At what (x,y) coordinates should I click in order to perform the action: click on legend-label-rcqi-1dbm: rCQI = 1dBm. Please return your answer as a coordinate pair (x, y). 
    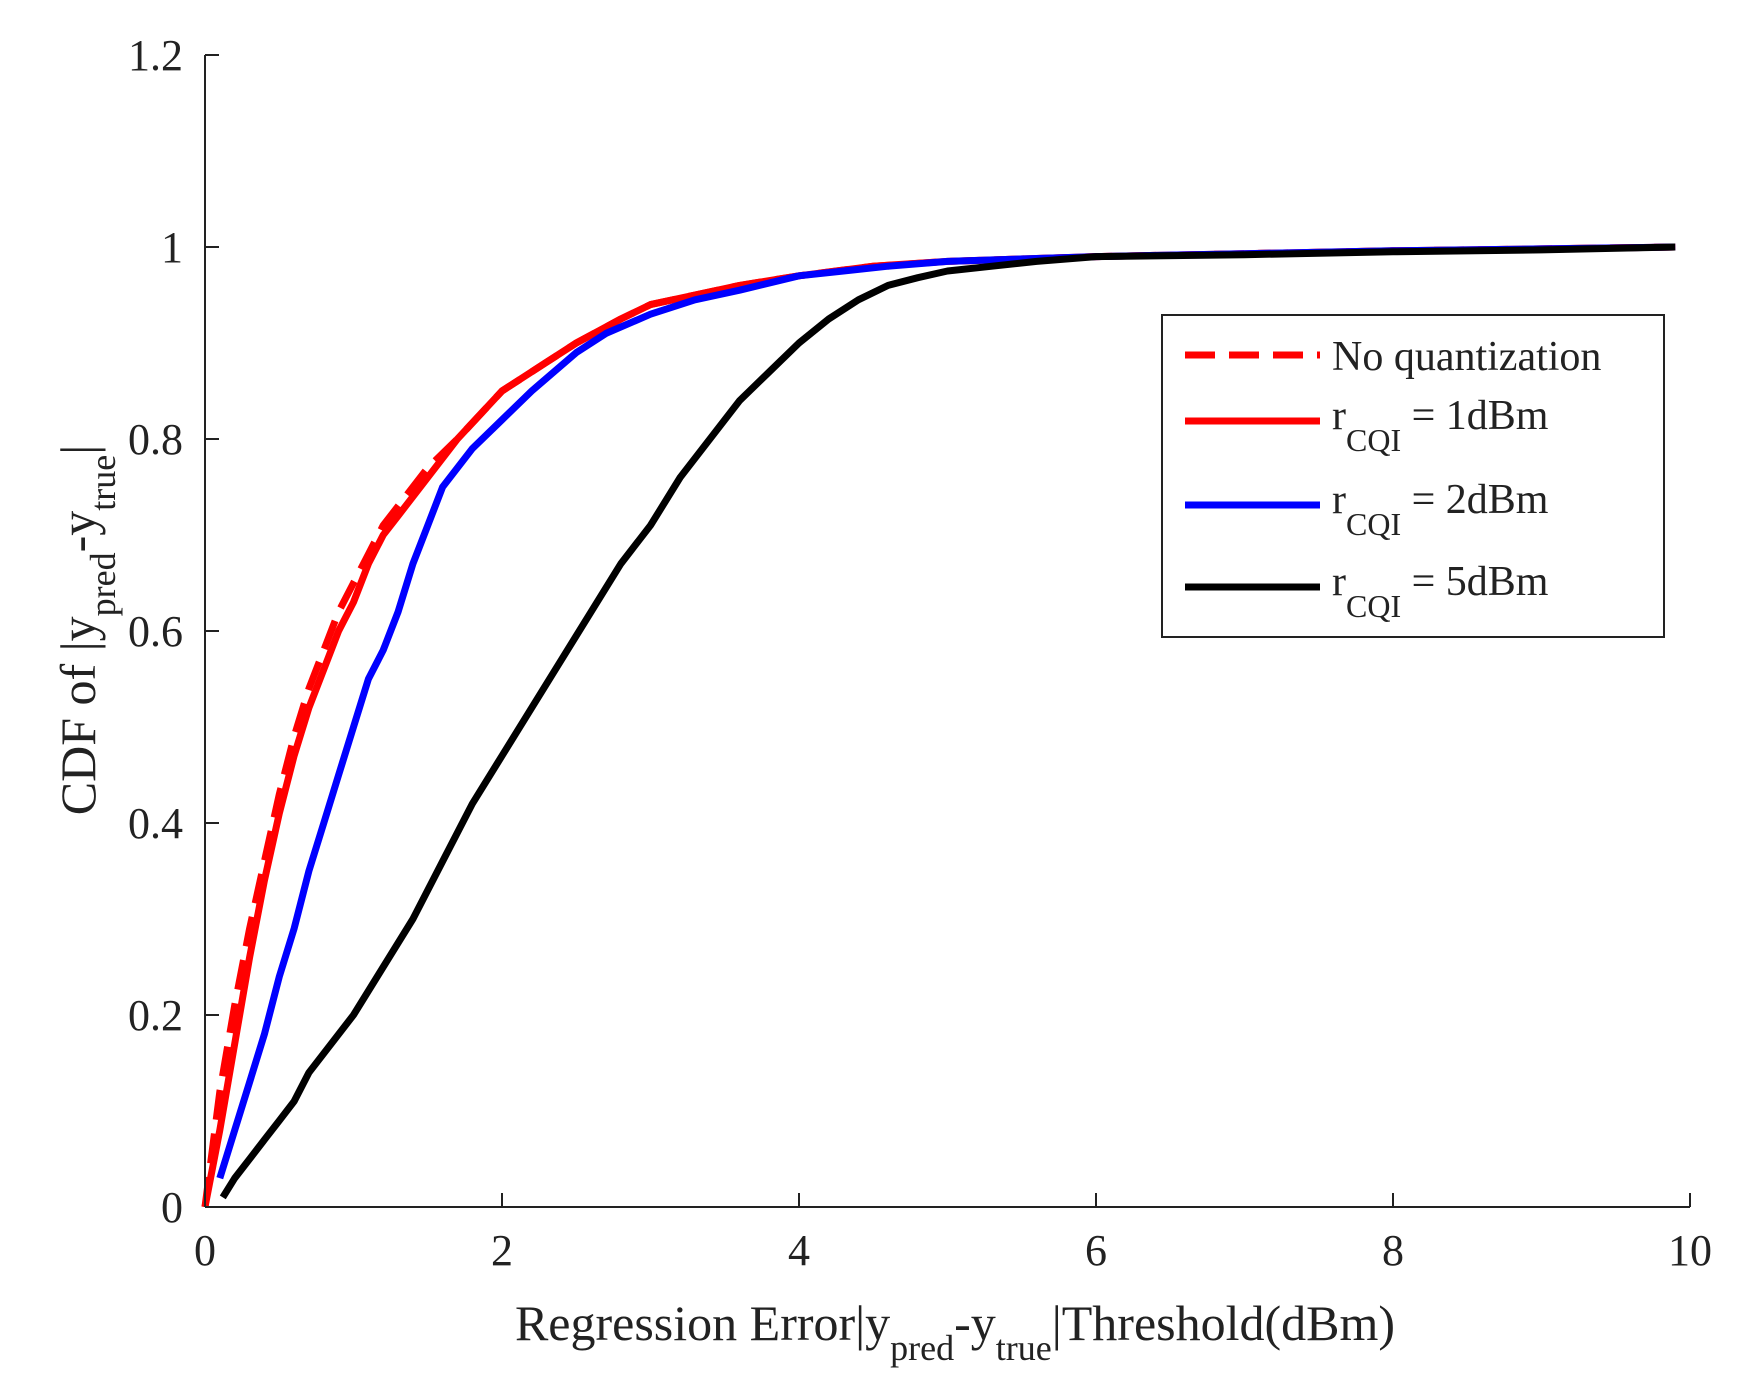
    Looking at the image, I should click on (1440, 425).